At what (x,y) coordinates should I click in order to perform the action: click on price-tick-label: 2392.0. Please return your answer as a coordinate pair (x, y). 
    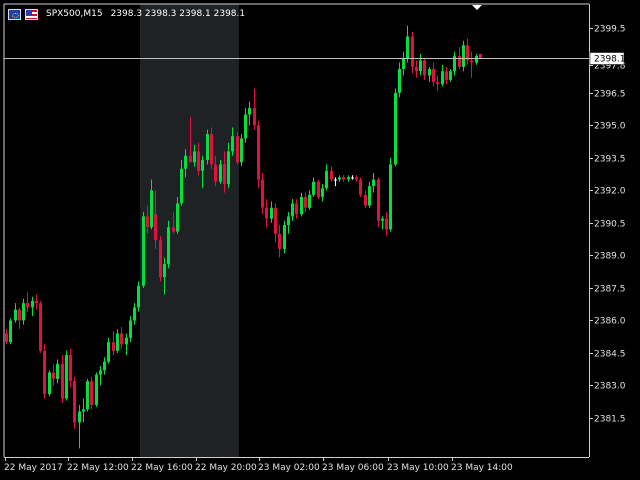
    Looking at the image, I should click on (610, 192).